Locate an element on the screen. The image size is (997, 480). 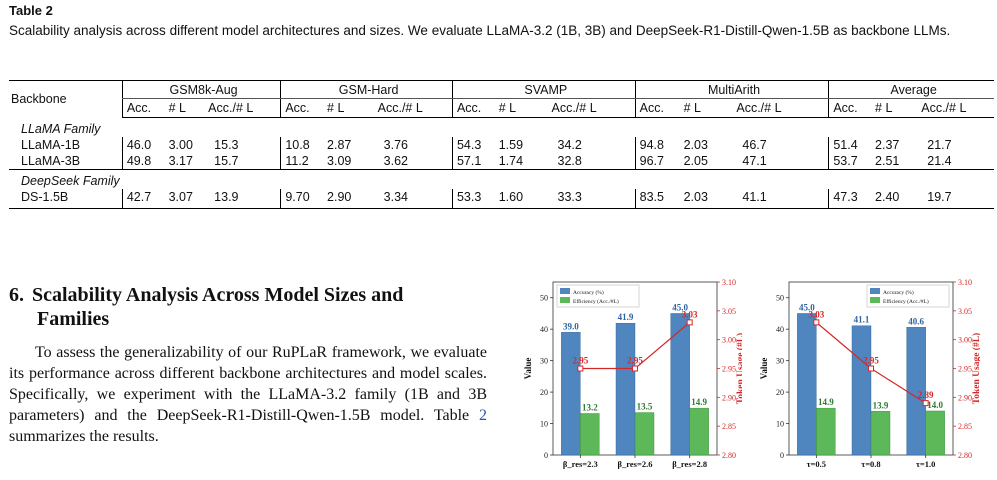
y-tick-label: 0 is located at coordinates (782, 455).